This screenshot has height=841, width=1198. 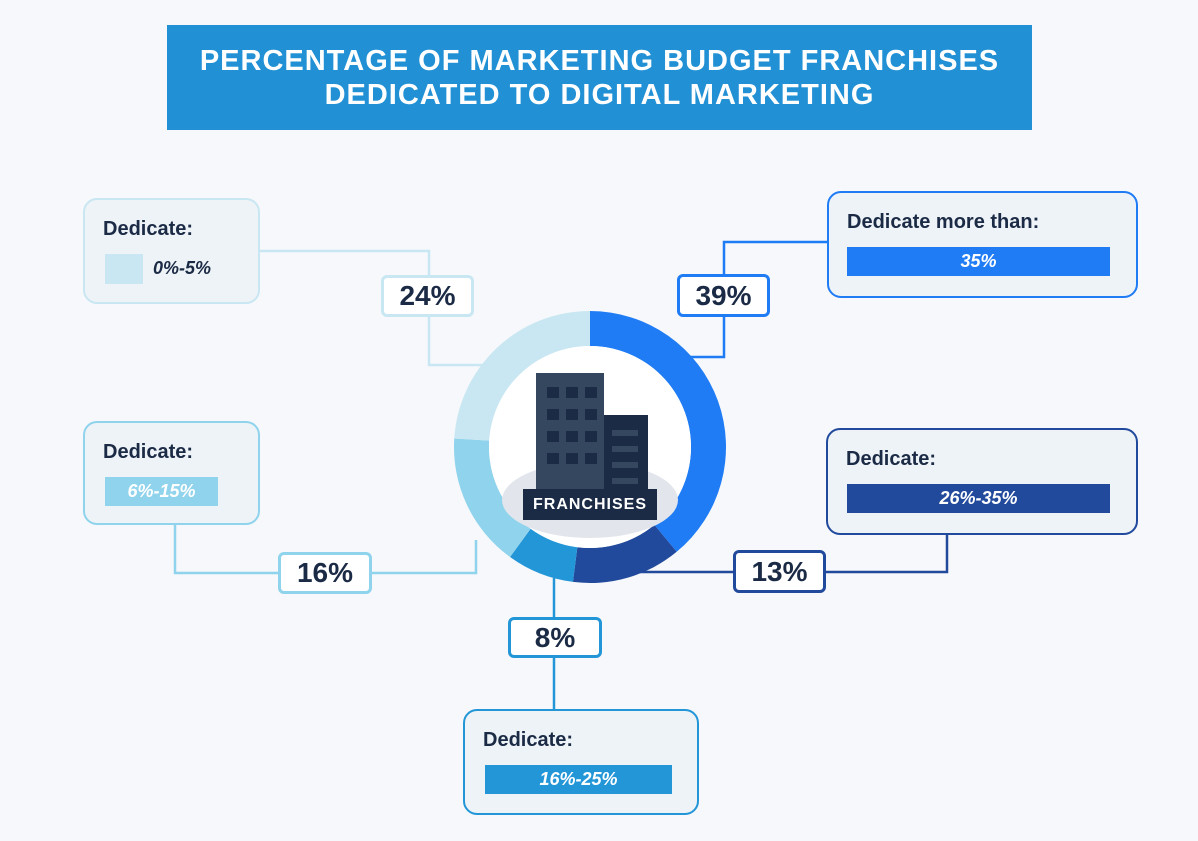 I want to click on card-r16_25: Dedicate: 16%-25%, so click(x=581, y=762).